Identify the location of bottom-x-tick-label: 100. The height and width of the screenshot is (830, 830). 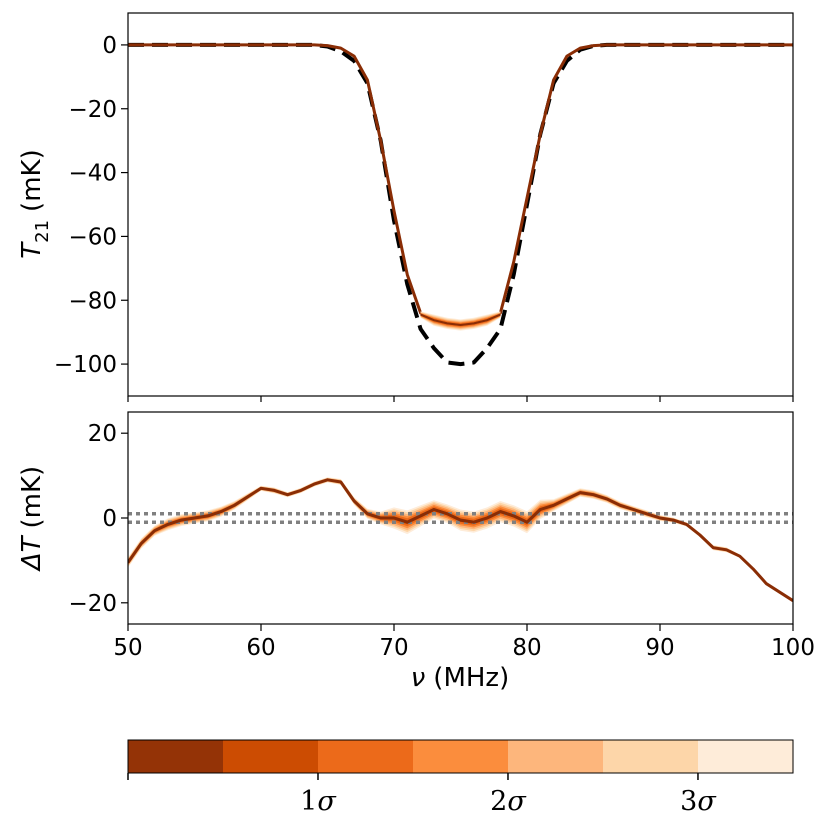
(793, 648).